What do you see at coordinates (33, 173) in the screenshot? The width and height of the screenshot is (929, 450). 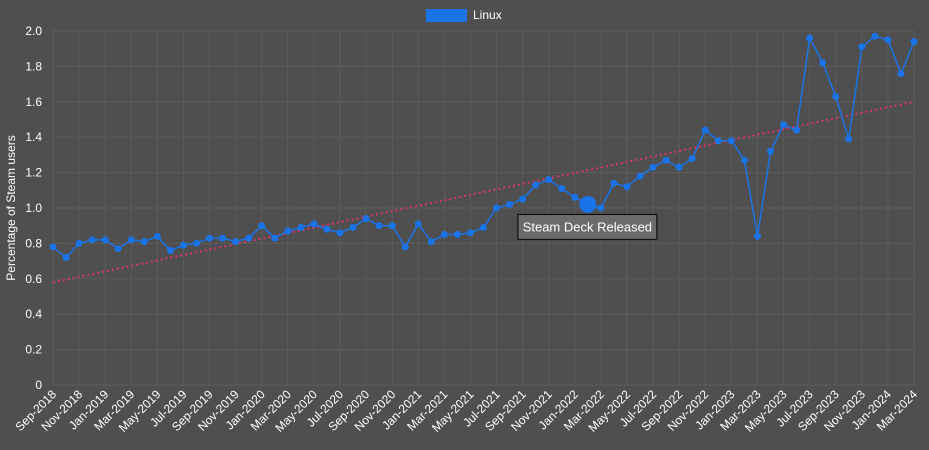 I see `y-tick-label: 1.2` at bounding box center [33, 173].